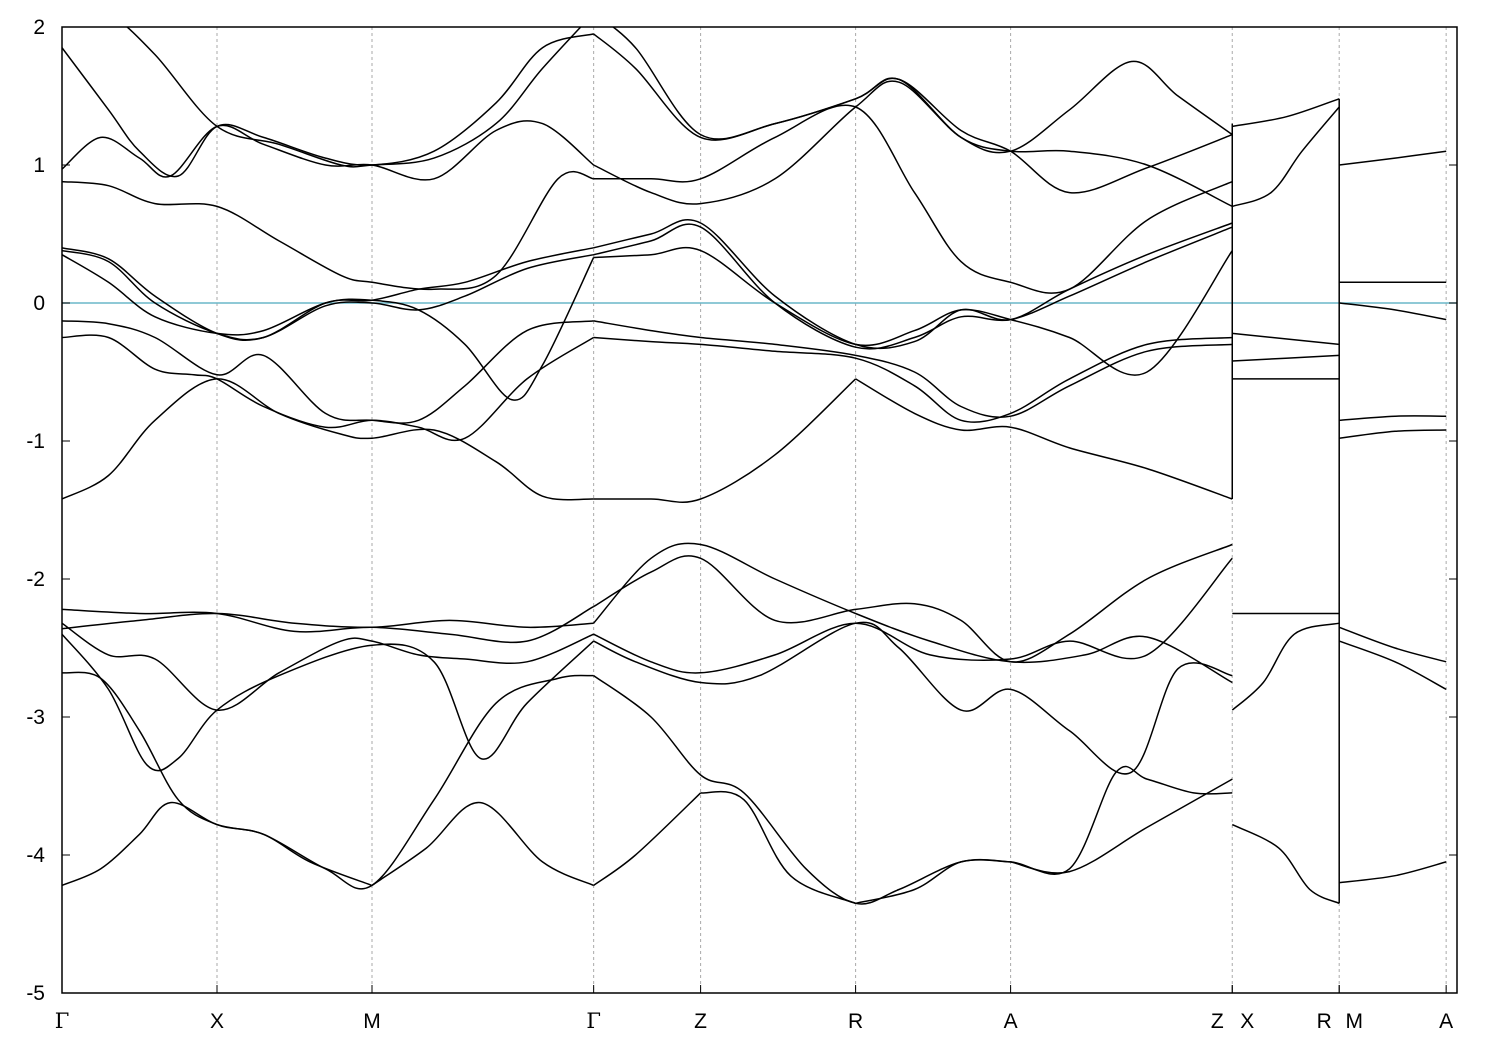 Image resolution: width=1500 pixels, height=1050 pixels. I want to click on y-tick-label: -2, so click(35, 579).